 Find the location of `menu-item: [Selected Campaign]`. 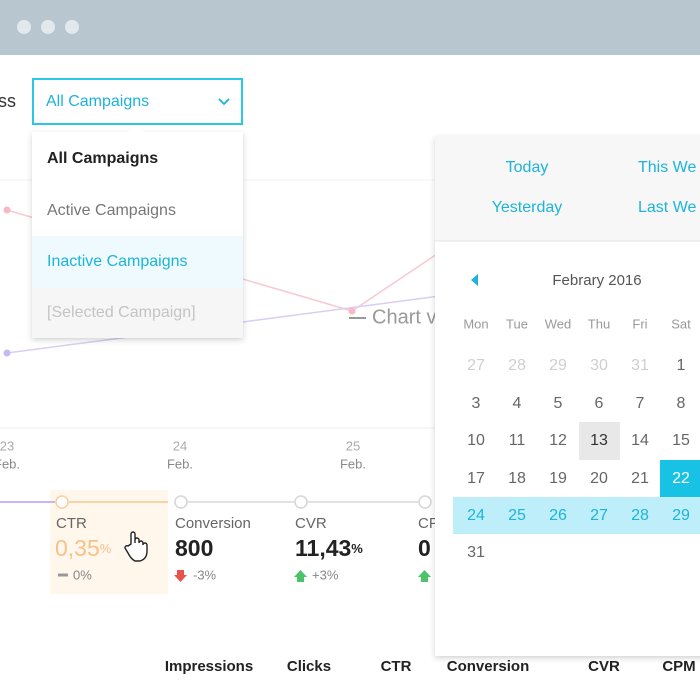

menu-item: [Selected Campaign] is located at coordinates (121, 312).